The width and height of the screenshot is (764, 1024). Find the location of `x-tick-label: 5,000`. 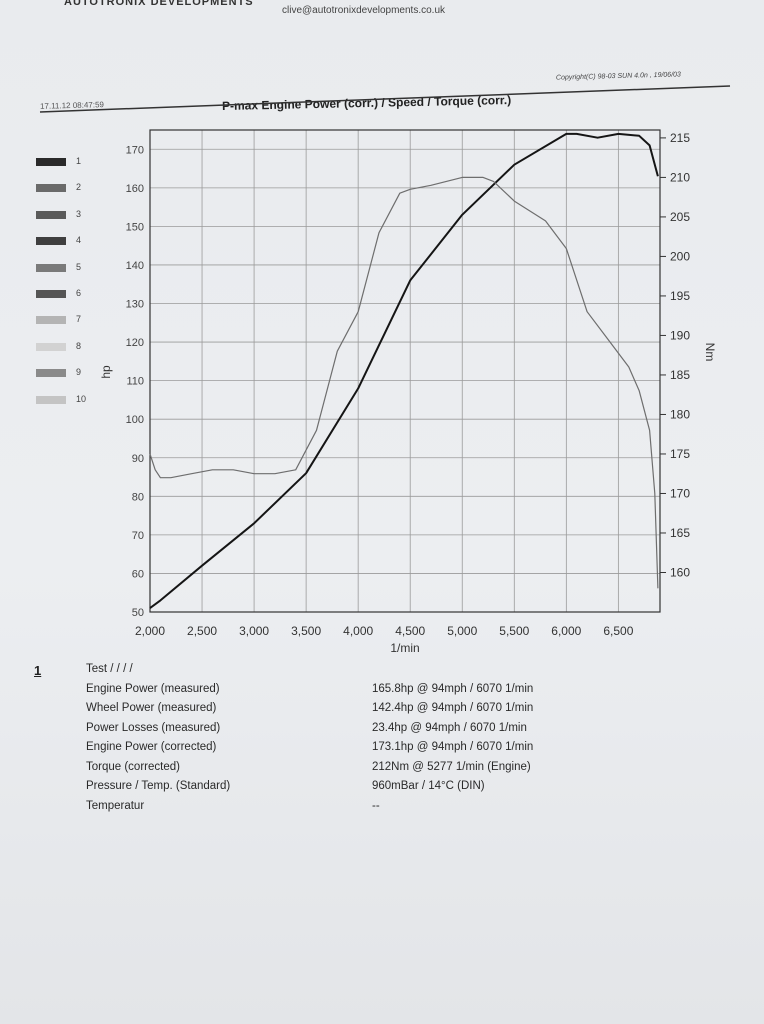

x-tick-label: 5,000 is located at coordinates (462, 631).